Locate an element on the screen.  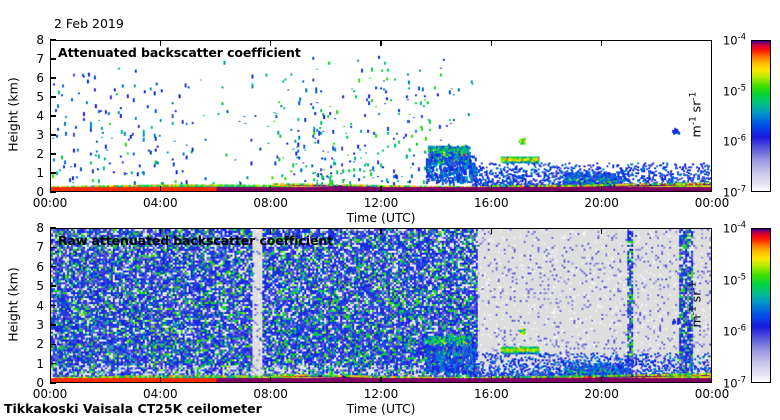
panel-title-attenuated: Attenuated backscatter coefficient is located at coordinates (179, 52).